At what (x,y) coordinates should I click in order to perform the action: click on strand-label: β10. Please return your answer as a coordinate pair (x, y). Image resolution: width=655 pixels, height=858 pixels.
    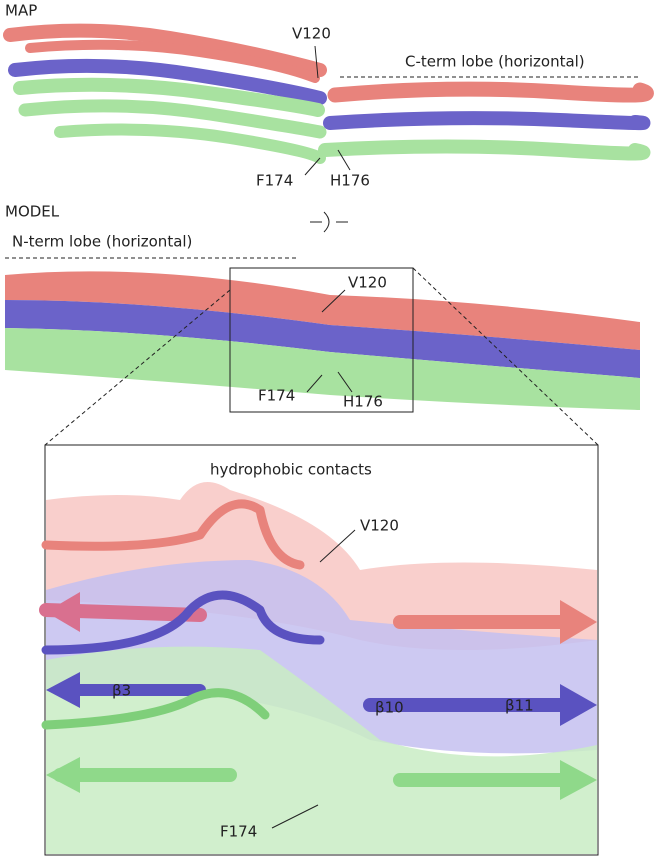
    Looking at the image, I should click on (389, 708).